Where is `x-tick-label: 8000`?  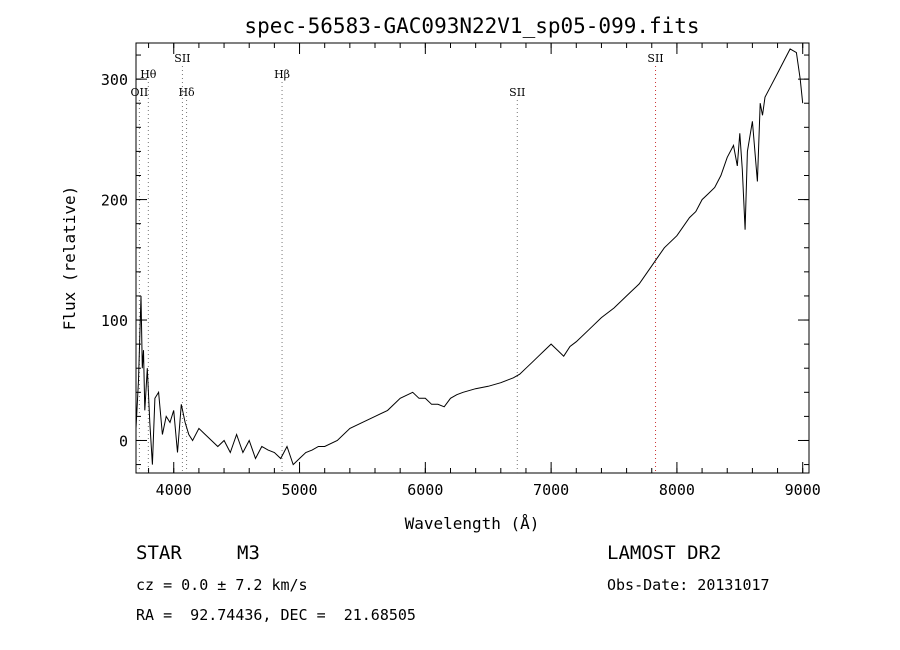
x-tick-label: 8000 is located at coordinates (677, 490).